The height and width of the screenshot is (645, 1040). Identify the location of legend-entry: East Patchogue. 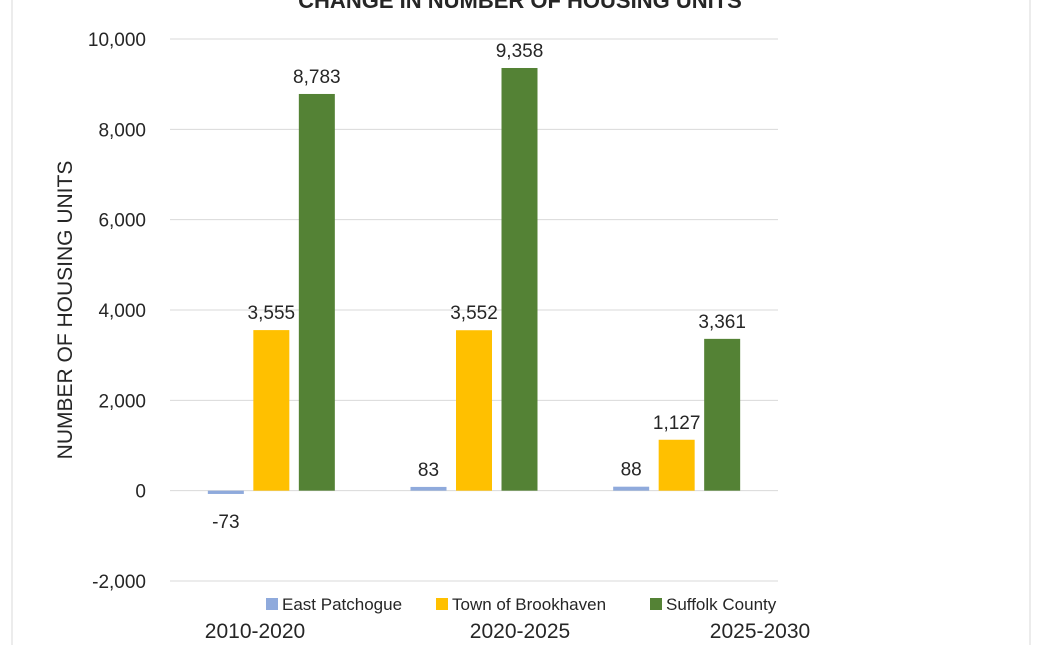
(342, 604).